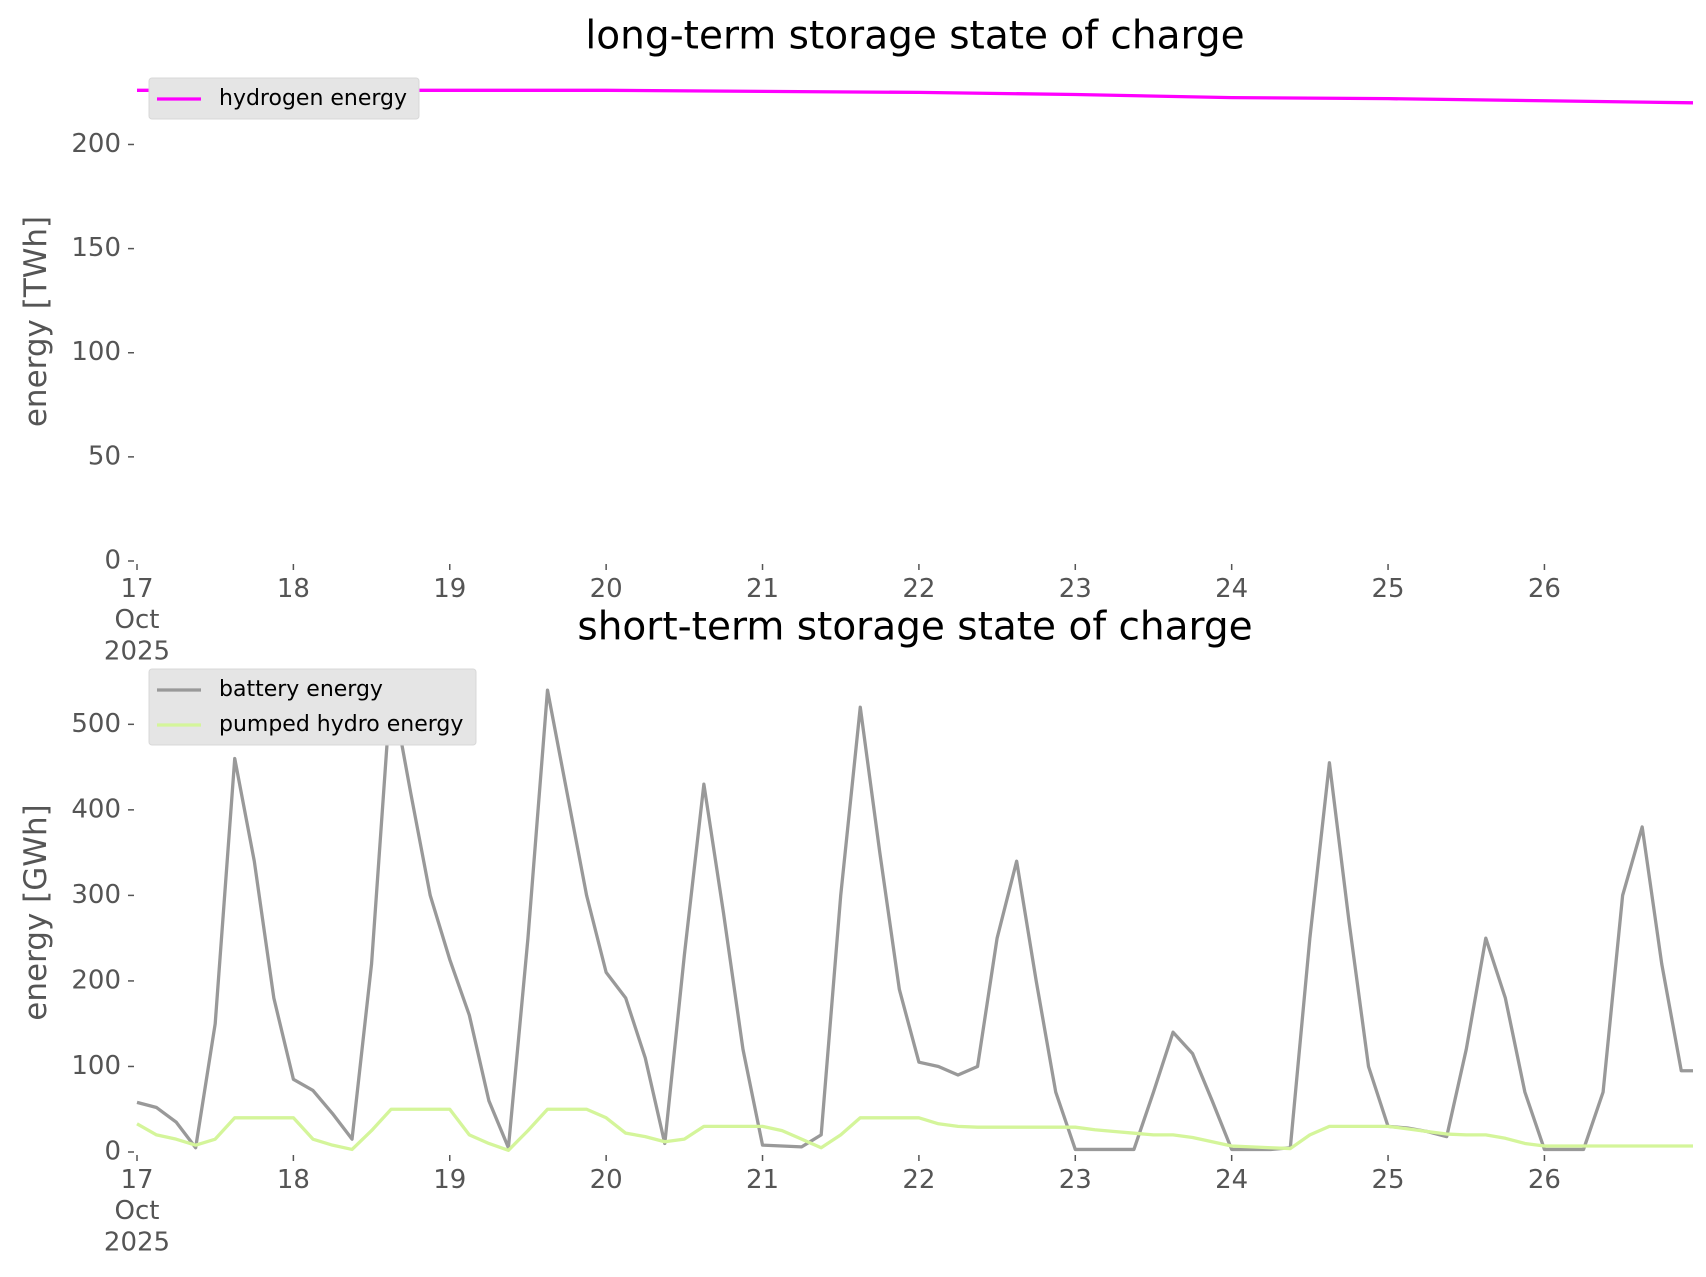  Describe the element at coordinates (914, 36) in the screenshot. I see `chart-title: long-term storage state of charge` at that location.